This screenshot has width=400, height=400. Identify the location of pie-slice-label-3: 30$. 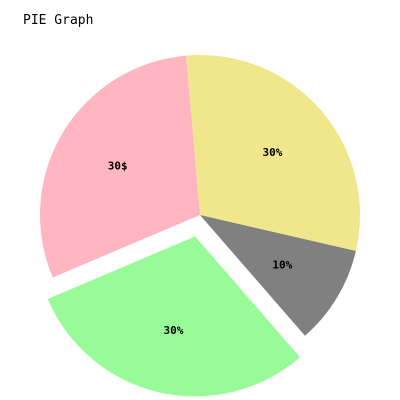
(118, 166).